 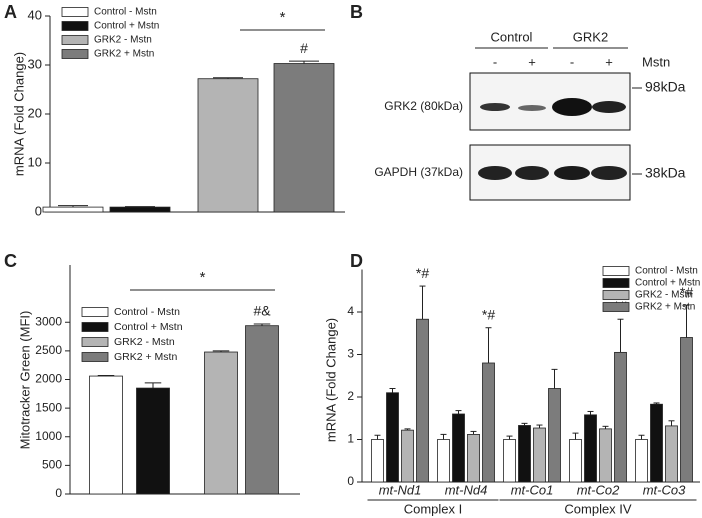 What do you see at coordinates (532, 489) in the screenshot?
I see `x-tick-label: mt-Co1` at bounding box center [532, 489].